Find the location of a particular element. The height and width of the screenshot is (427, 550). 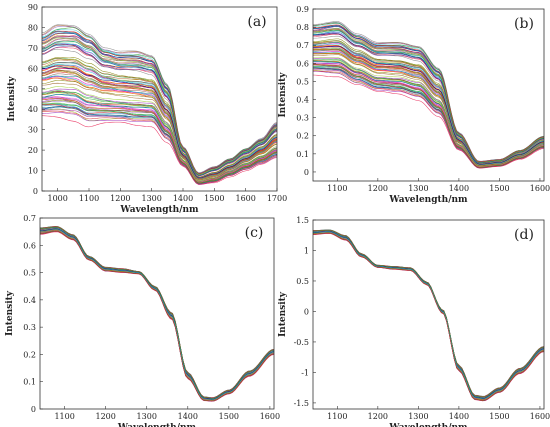

x-tick-label: 1000 is located at coordinates (57, 198).